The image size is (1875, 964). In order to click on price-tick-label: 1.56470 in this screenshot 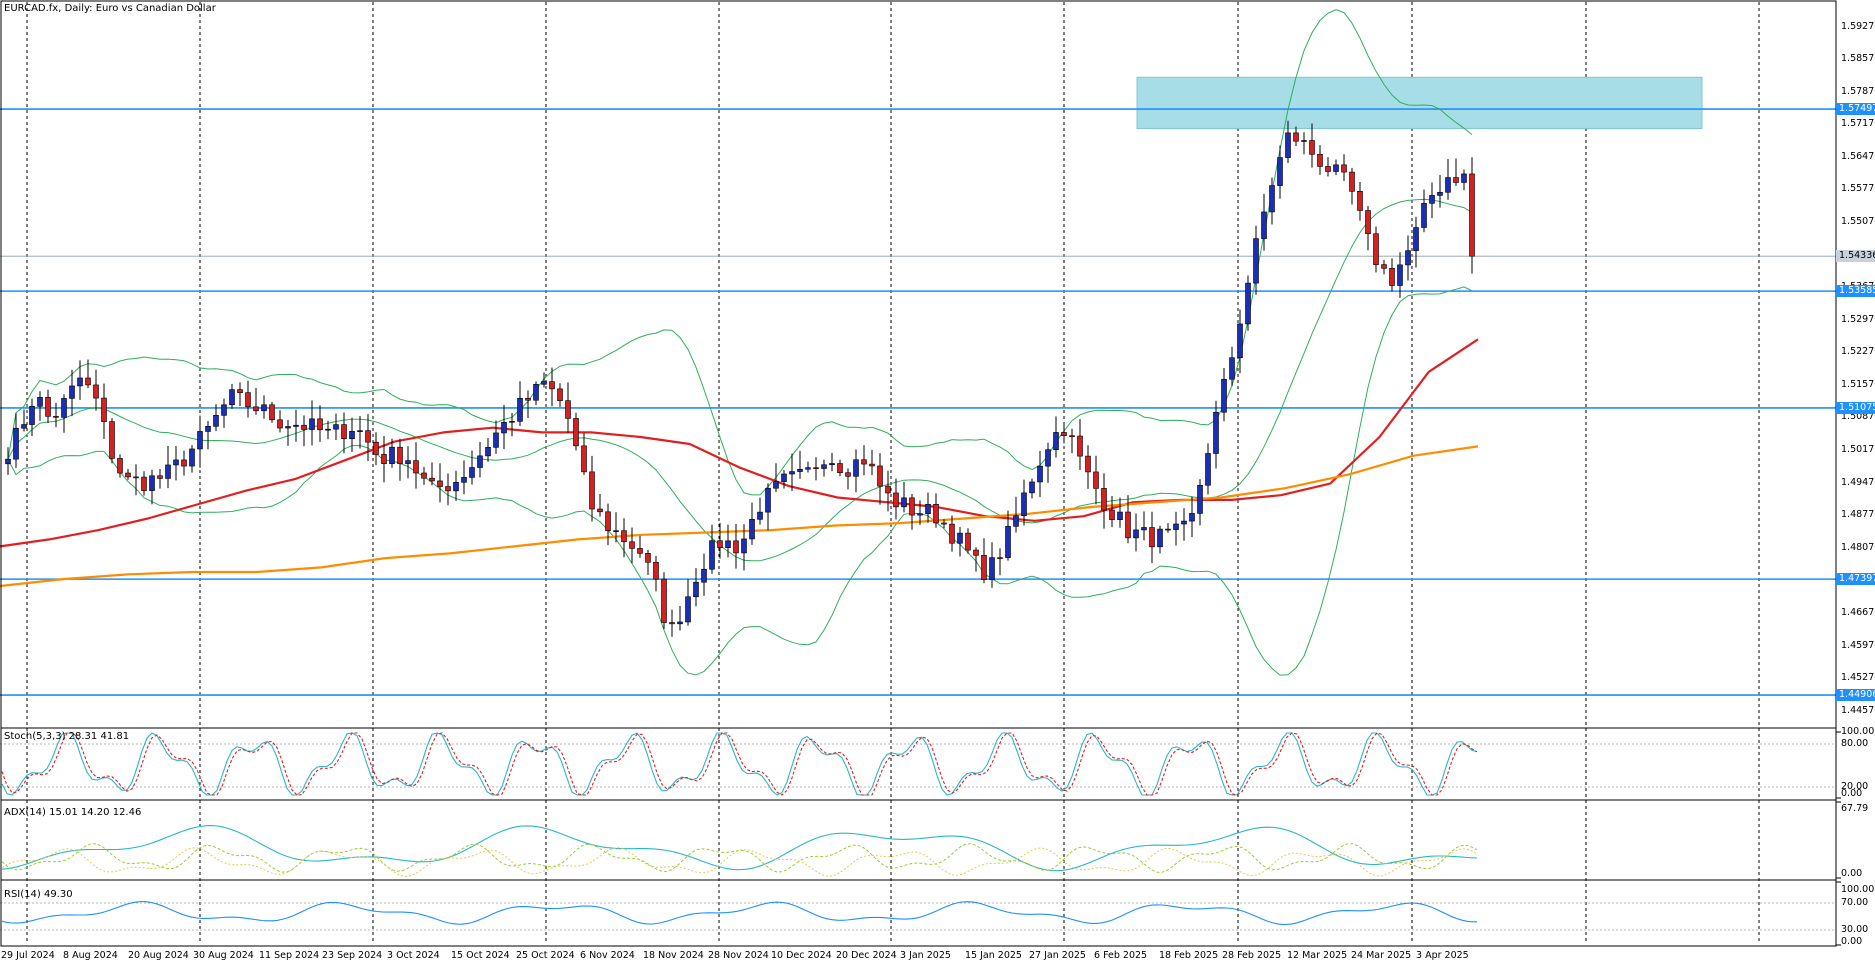, I will do `click(1858, 156)`.